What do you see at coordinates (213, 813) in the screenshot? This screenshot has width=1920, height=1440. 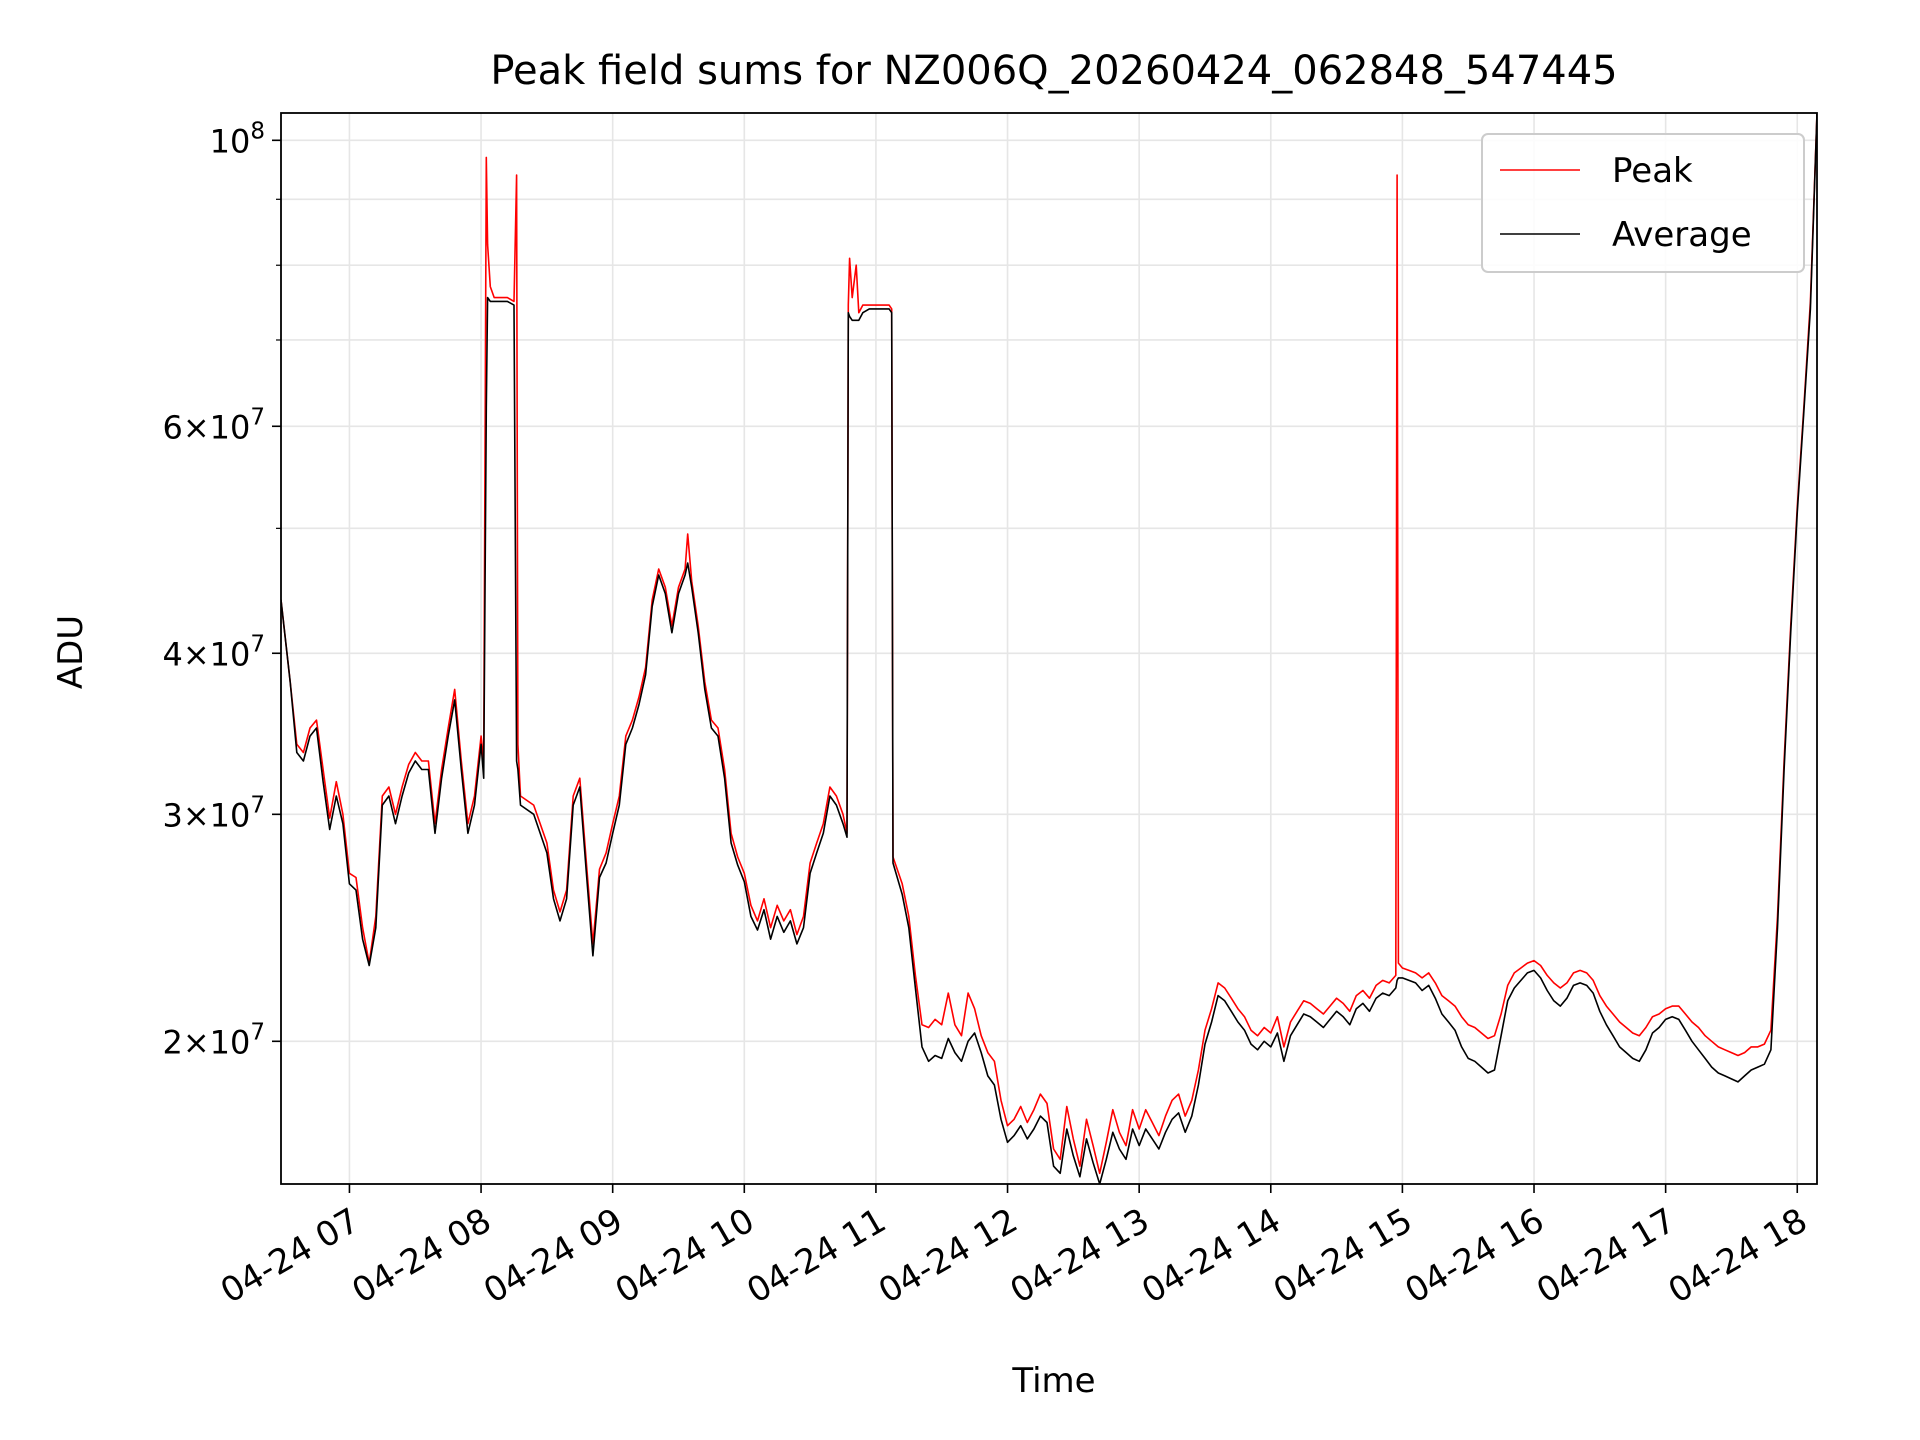 I see `y-tick-label: 3×107` at bounding box center [213, 813].